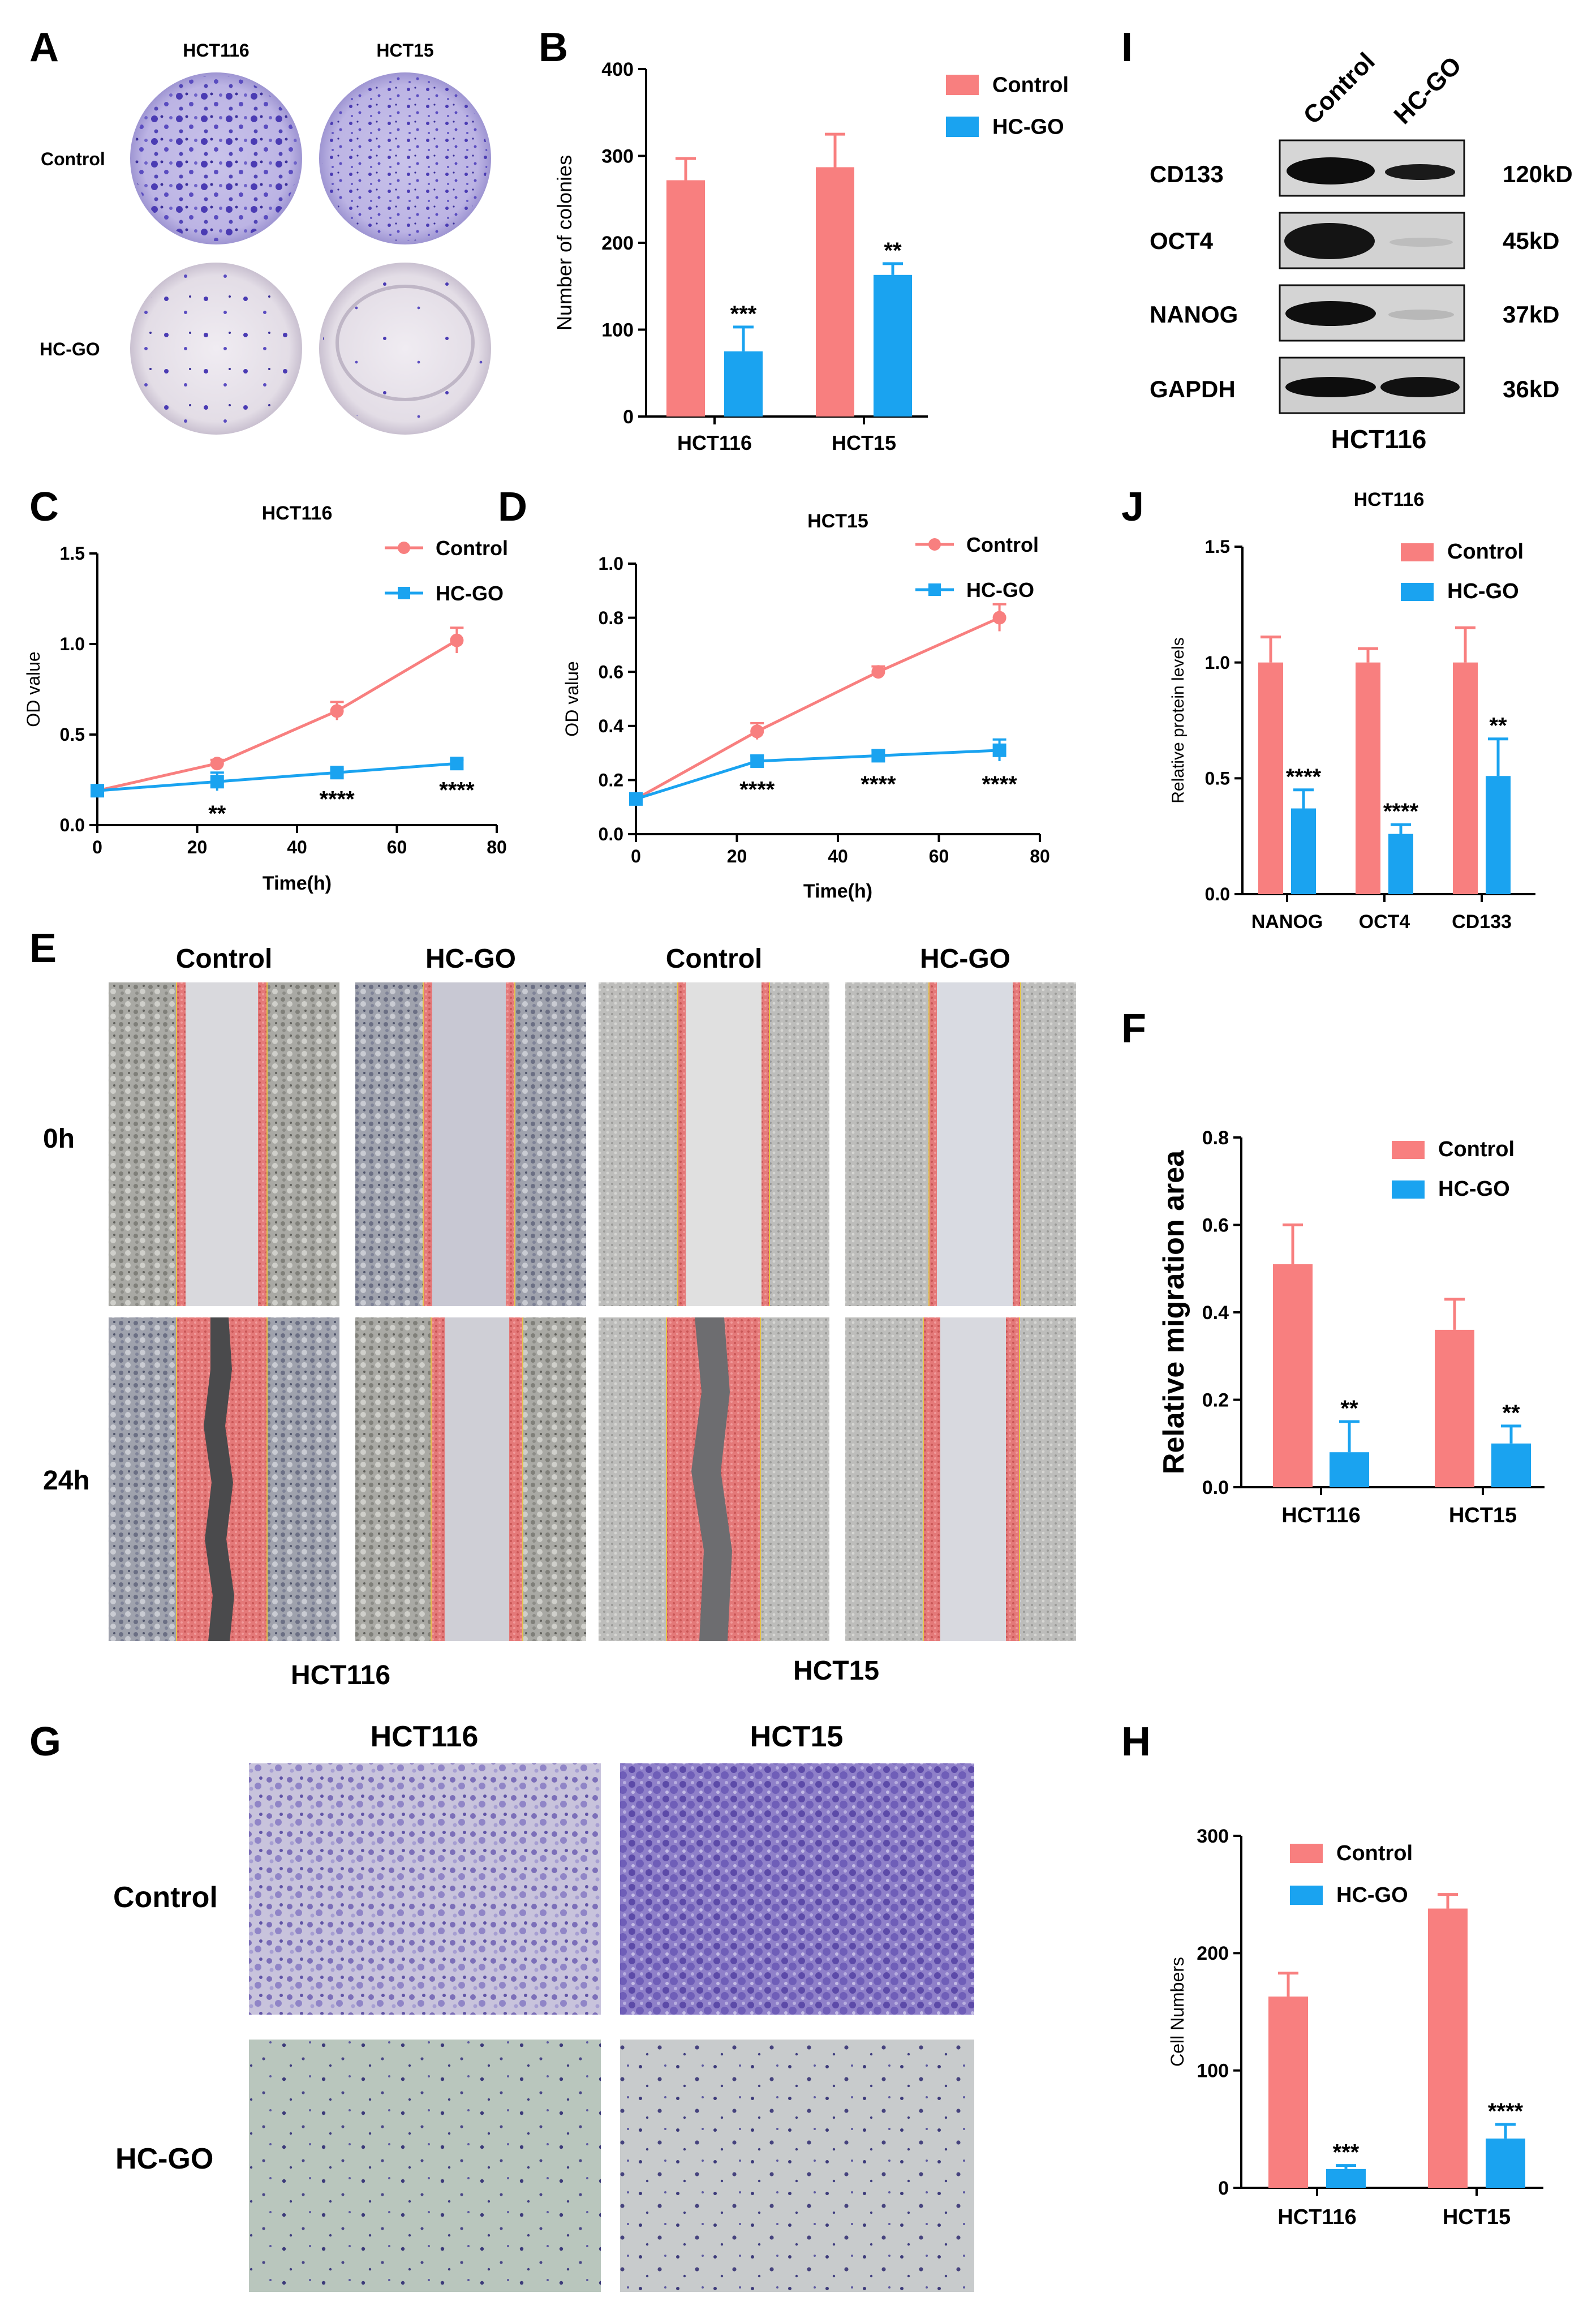  I want to click on y-tick-label: 0.8, so click(611, 618).